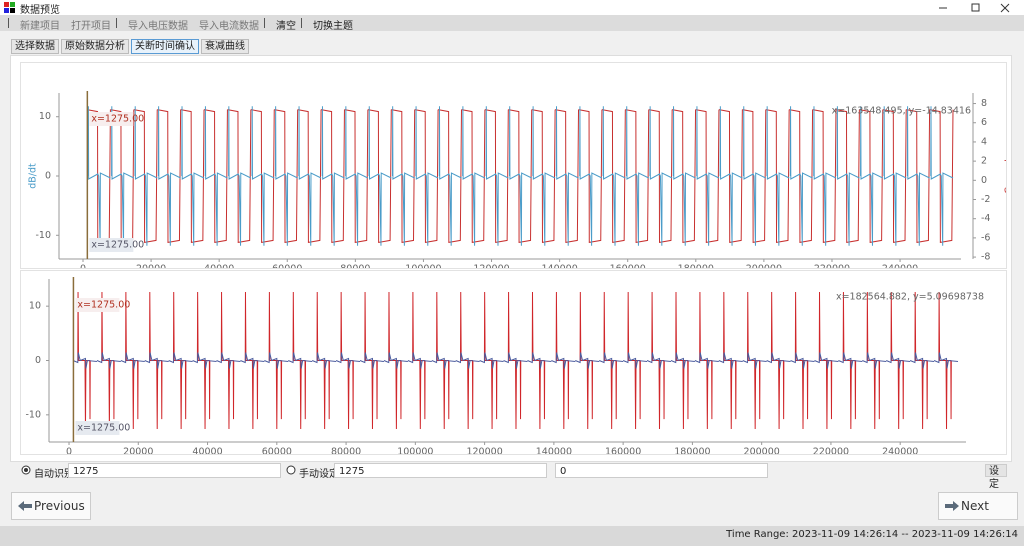  Describe the element at coordinates (225, 46) in the screenshot. I see `tab: 衰减曲线` at that location.